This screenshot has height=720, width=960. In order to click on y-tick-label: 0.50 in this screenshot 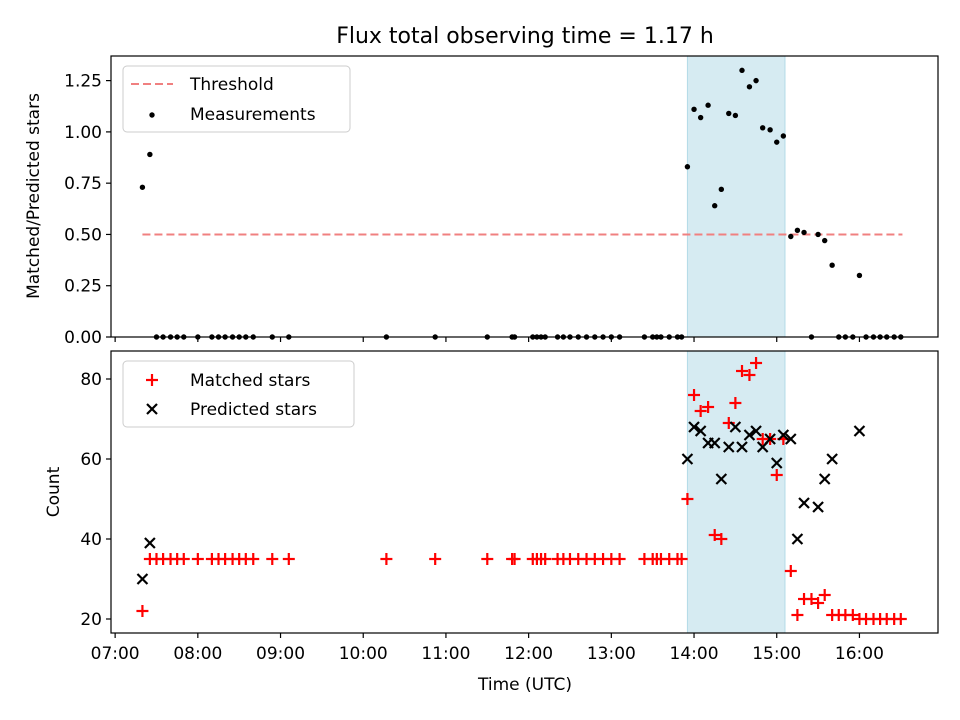, I will do `click(83, 235)`.